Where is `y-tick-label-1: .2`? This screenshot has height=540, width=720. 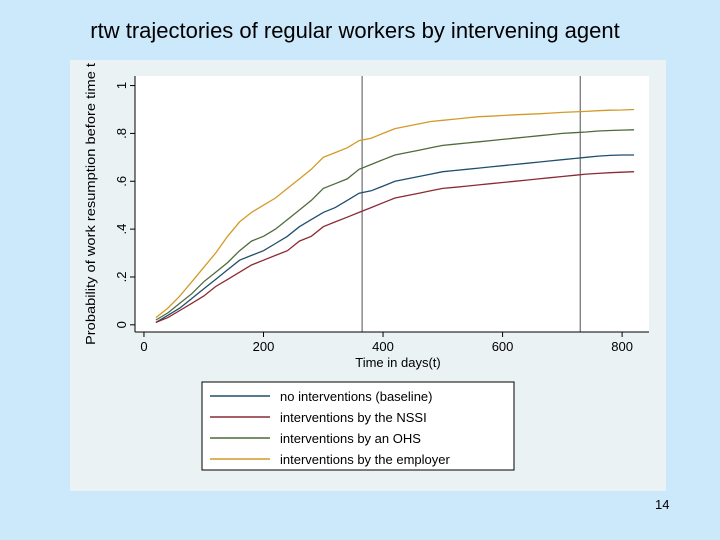
y-tick-label-1: .2 is located at coordinates (121, 277).